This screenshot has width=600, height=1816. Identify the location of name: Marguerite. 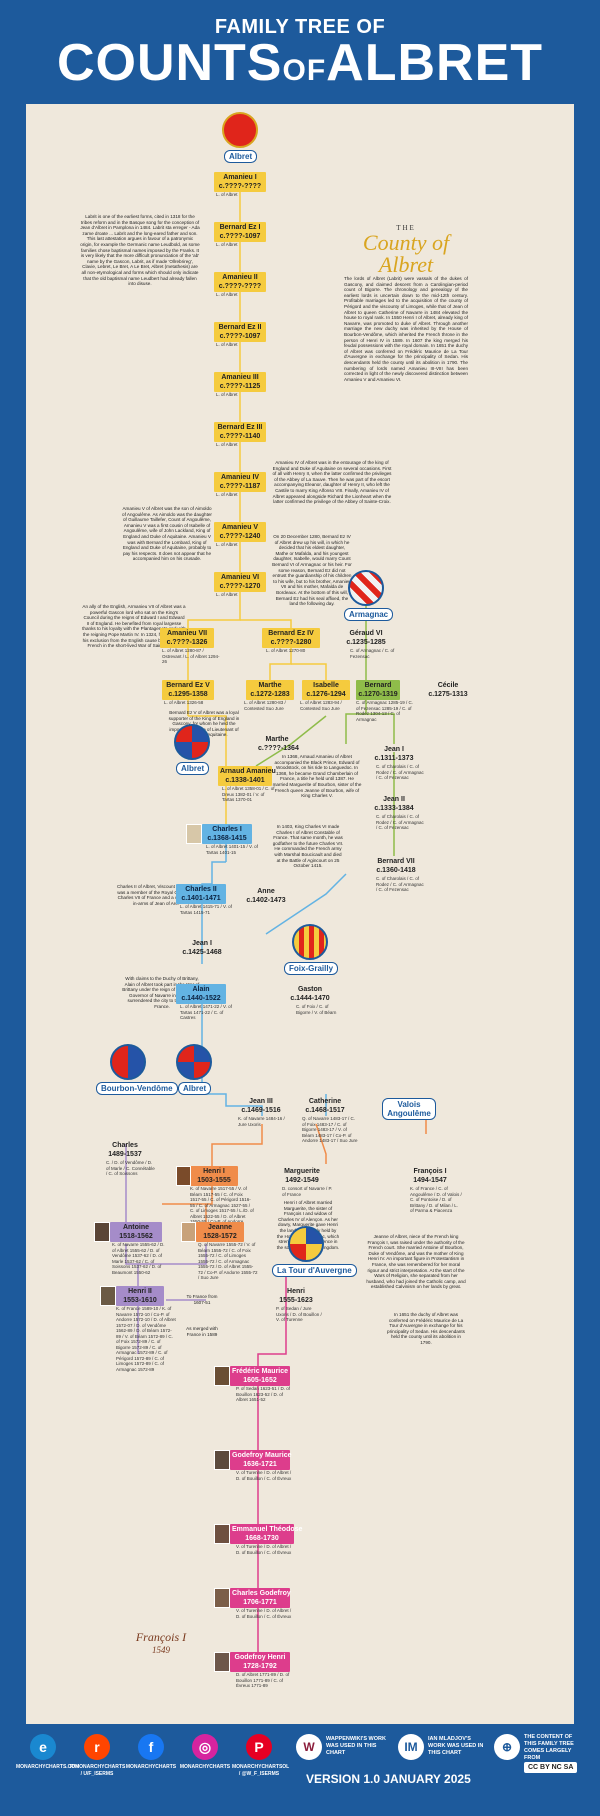
(302, 1171).